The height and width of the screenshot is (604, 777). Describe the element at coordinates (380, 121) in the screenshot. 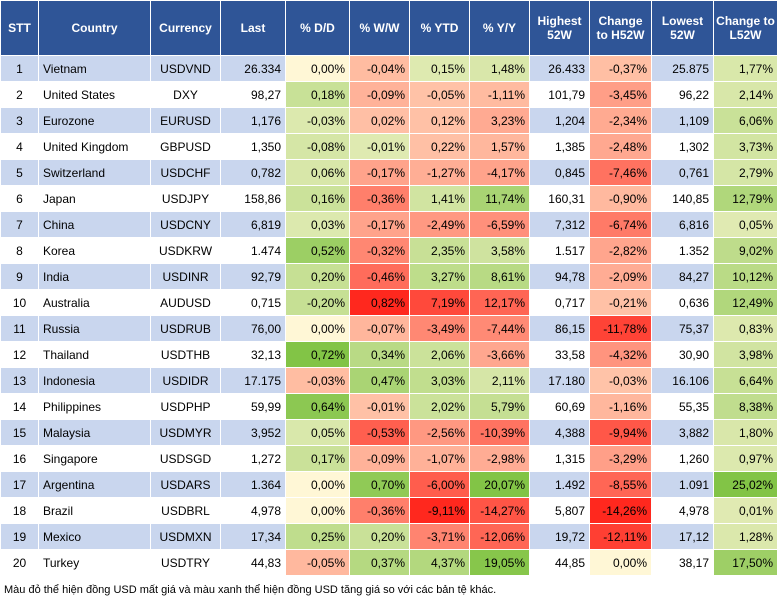

I see `table-cell: 0,02%` at that location.